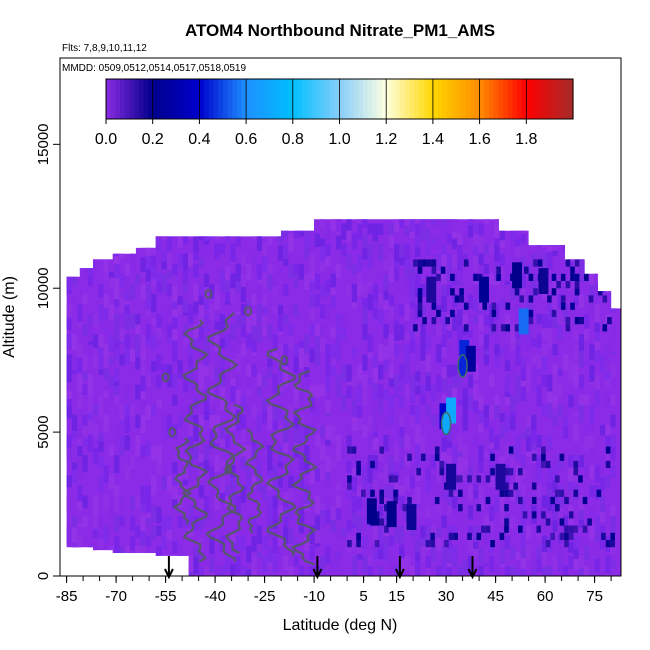 This screenshot has width=650, height=650. Describe the element at coordinates (265, 596) in the screenshot. I see `x-tick-label: -25` at that location.